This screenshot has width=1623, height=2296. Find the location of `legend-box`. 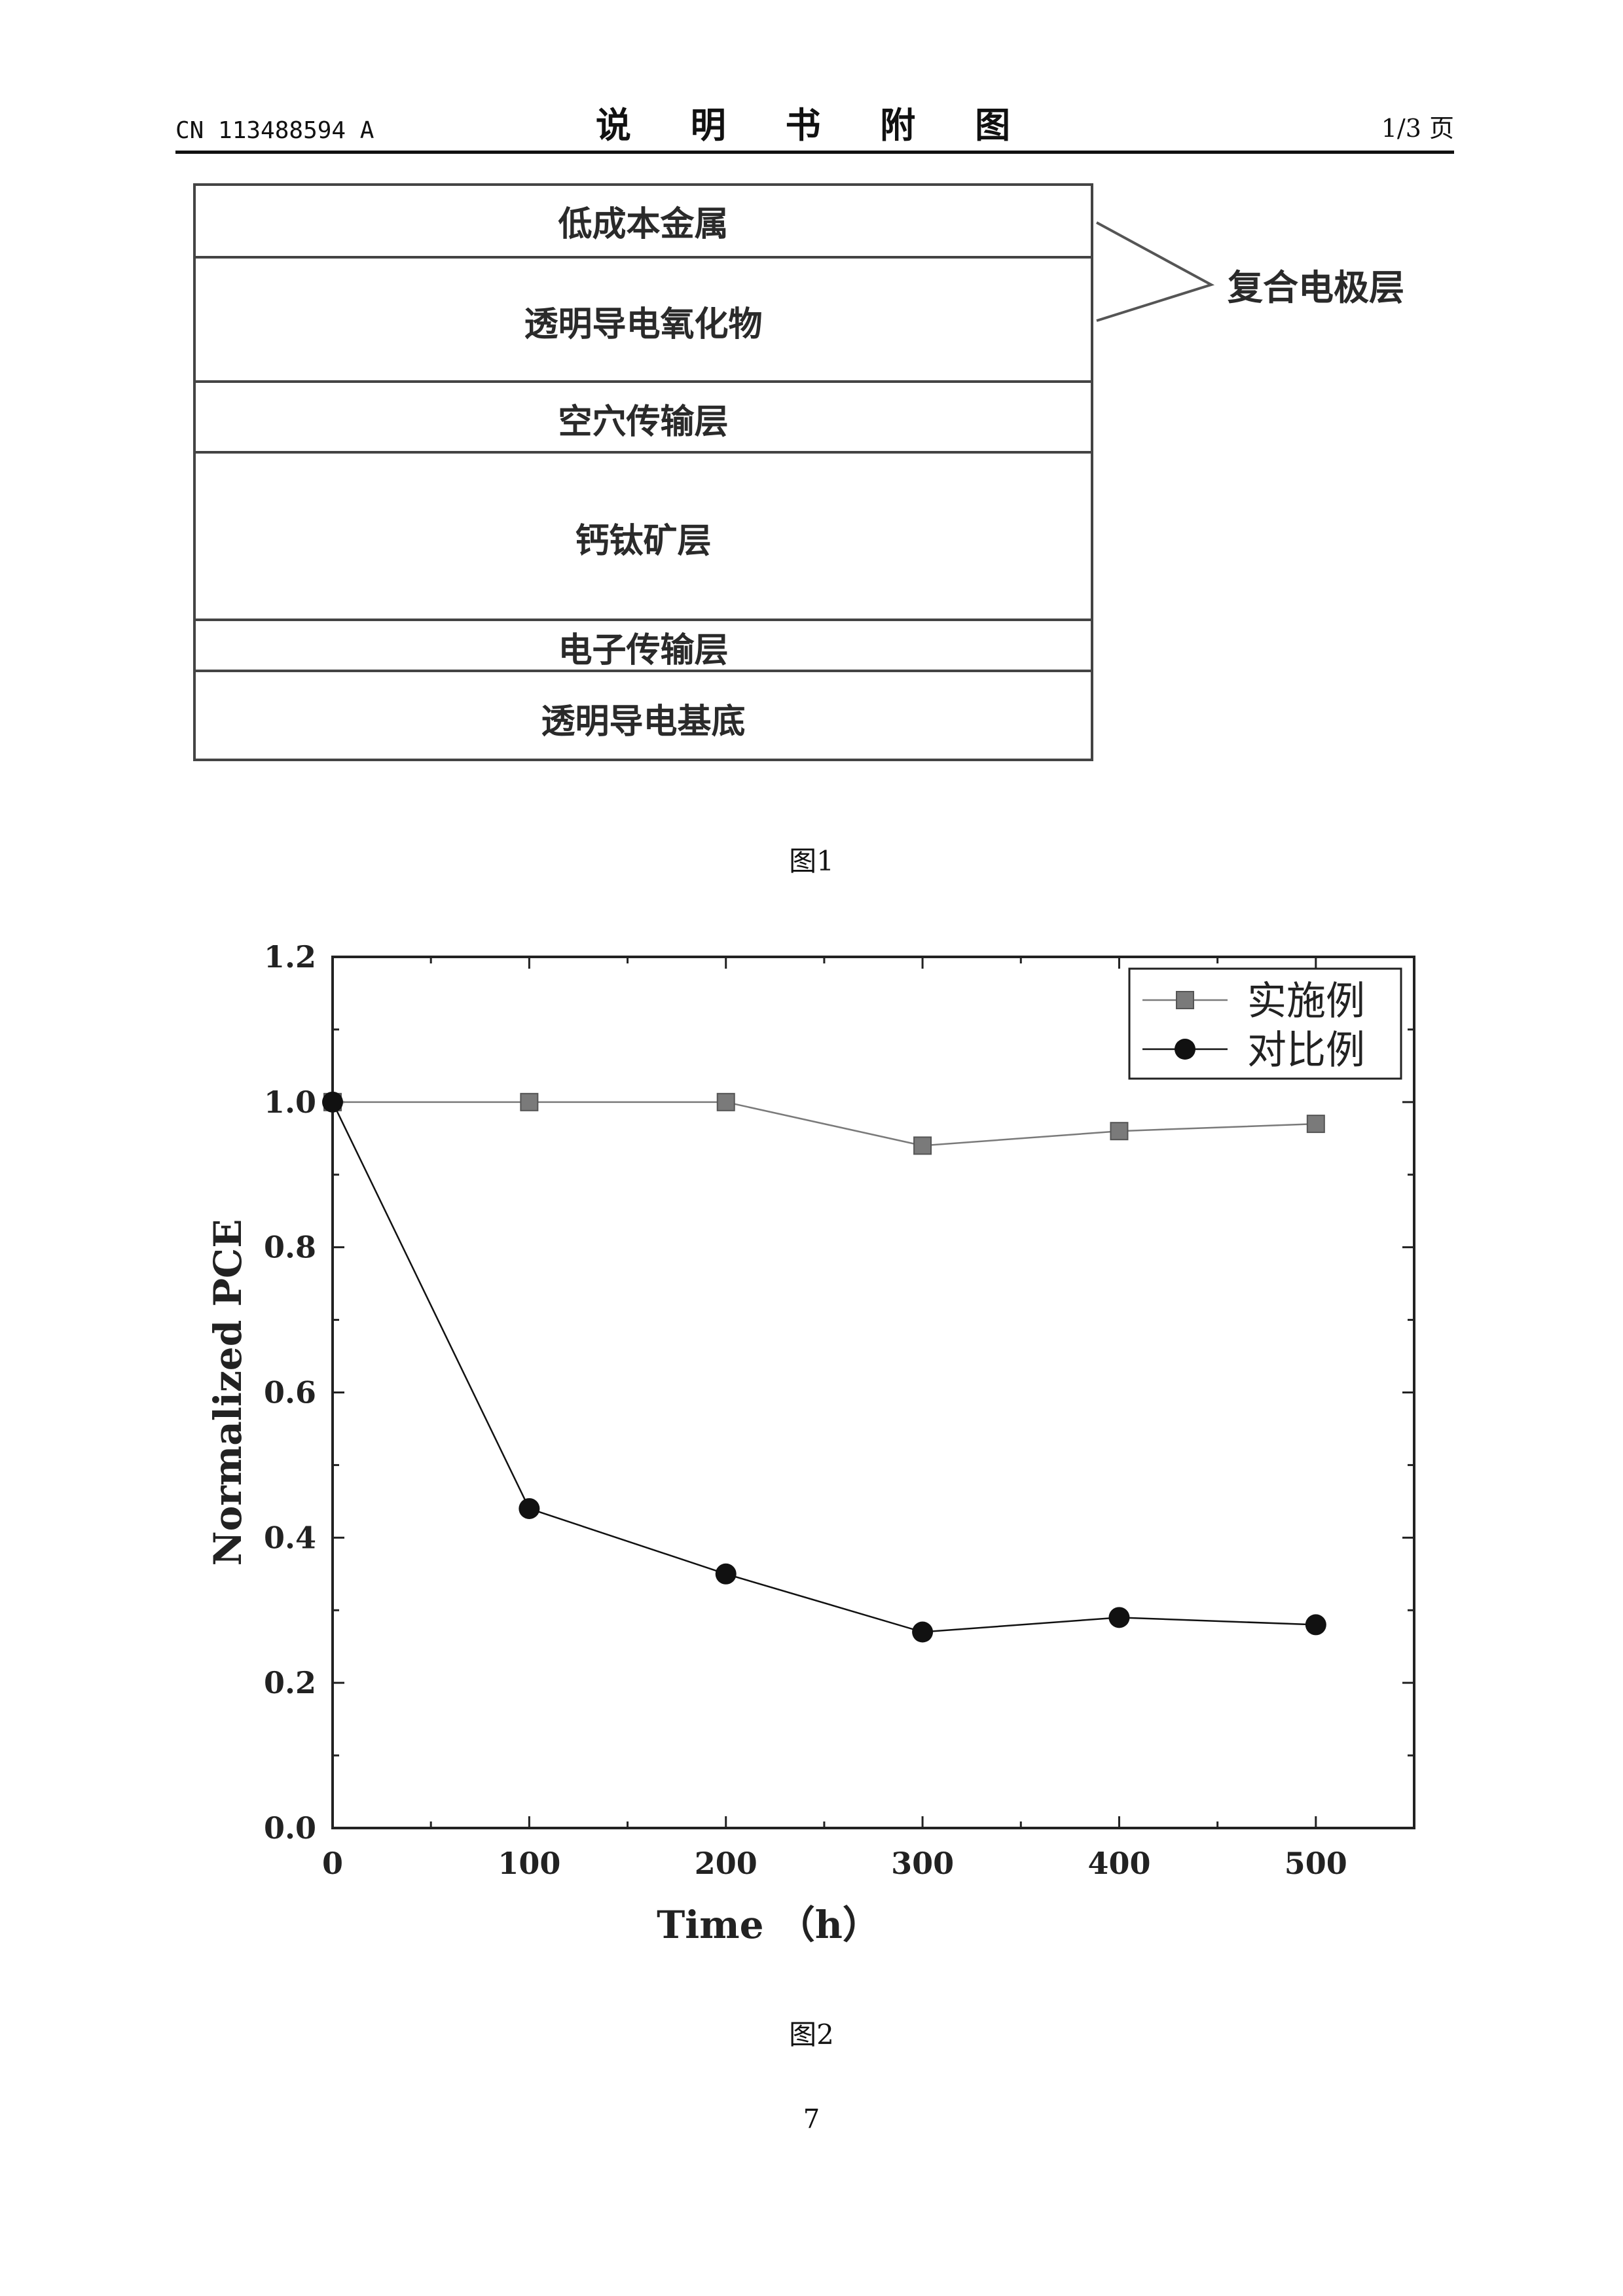

legend-box is located at coordinates (1265, 1023).